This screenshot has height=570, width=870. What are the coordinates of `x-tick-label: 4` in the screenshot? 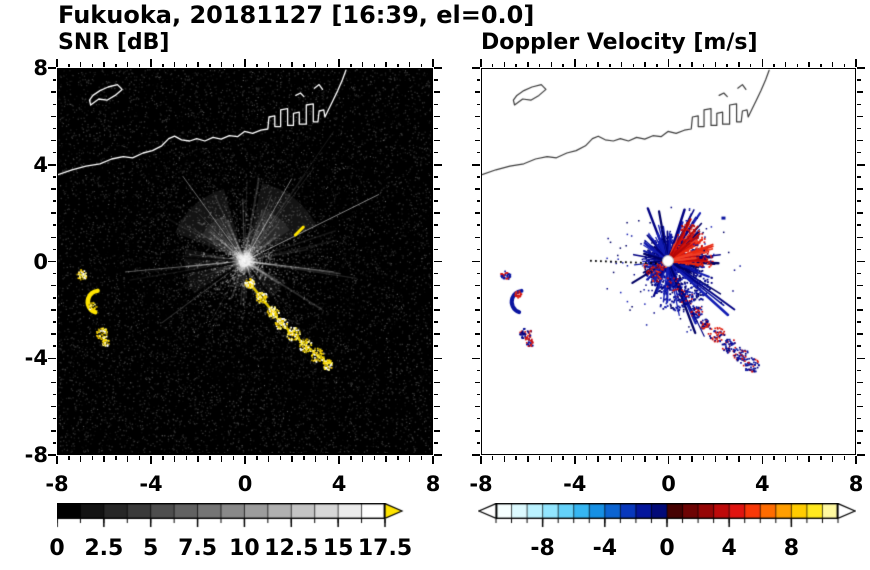 It's located at (762, 484).